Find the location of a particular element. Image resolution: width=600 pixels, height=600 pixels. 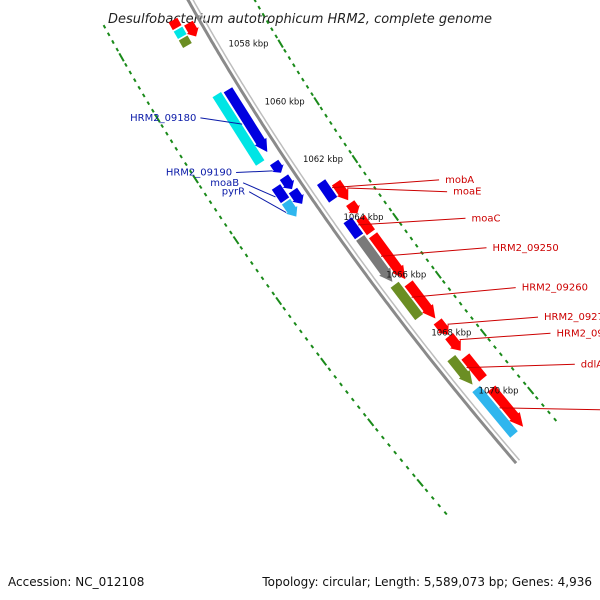

gene-label-pyrr: pyrR is located at coordinates (233, 192).